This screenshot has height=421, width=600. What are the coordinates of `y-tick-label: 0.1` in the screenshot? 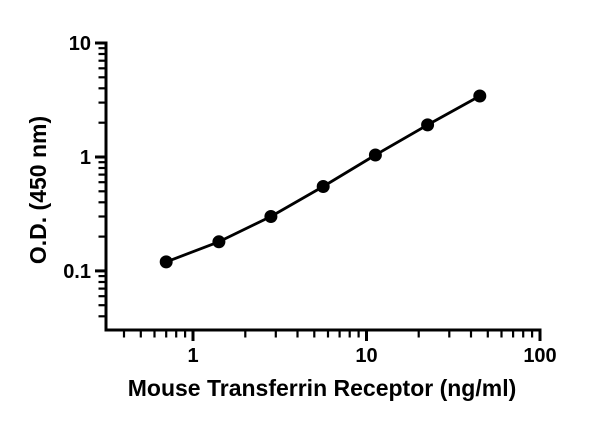 It's located at (77, 272).